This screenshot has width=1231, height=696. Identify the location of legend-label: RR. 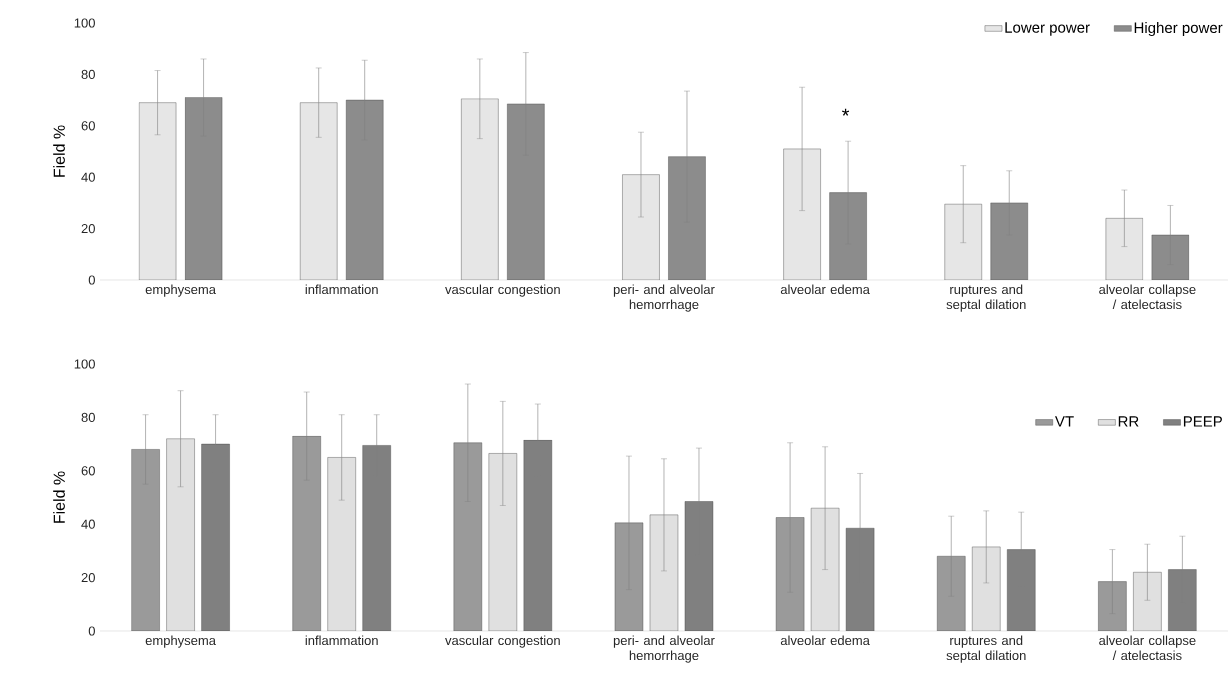
(1128, 421).